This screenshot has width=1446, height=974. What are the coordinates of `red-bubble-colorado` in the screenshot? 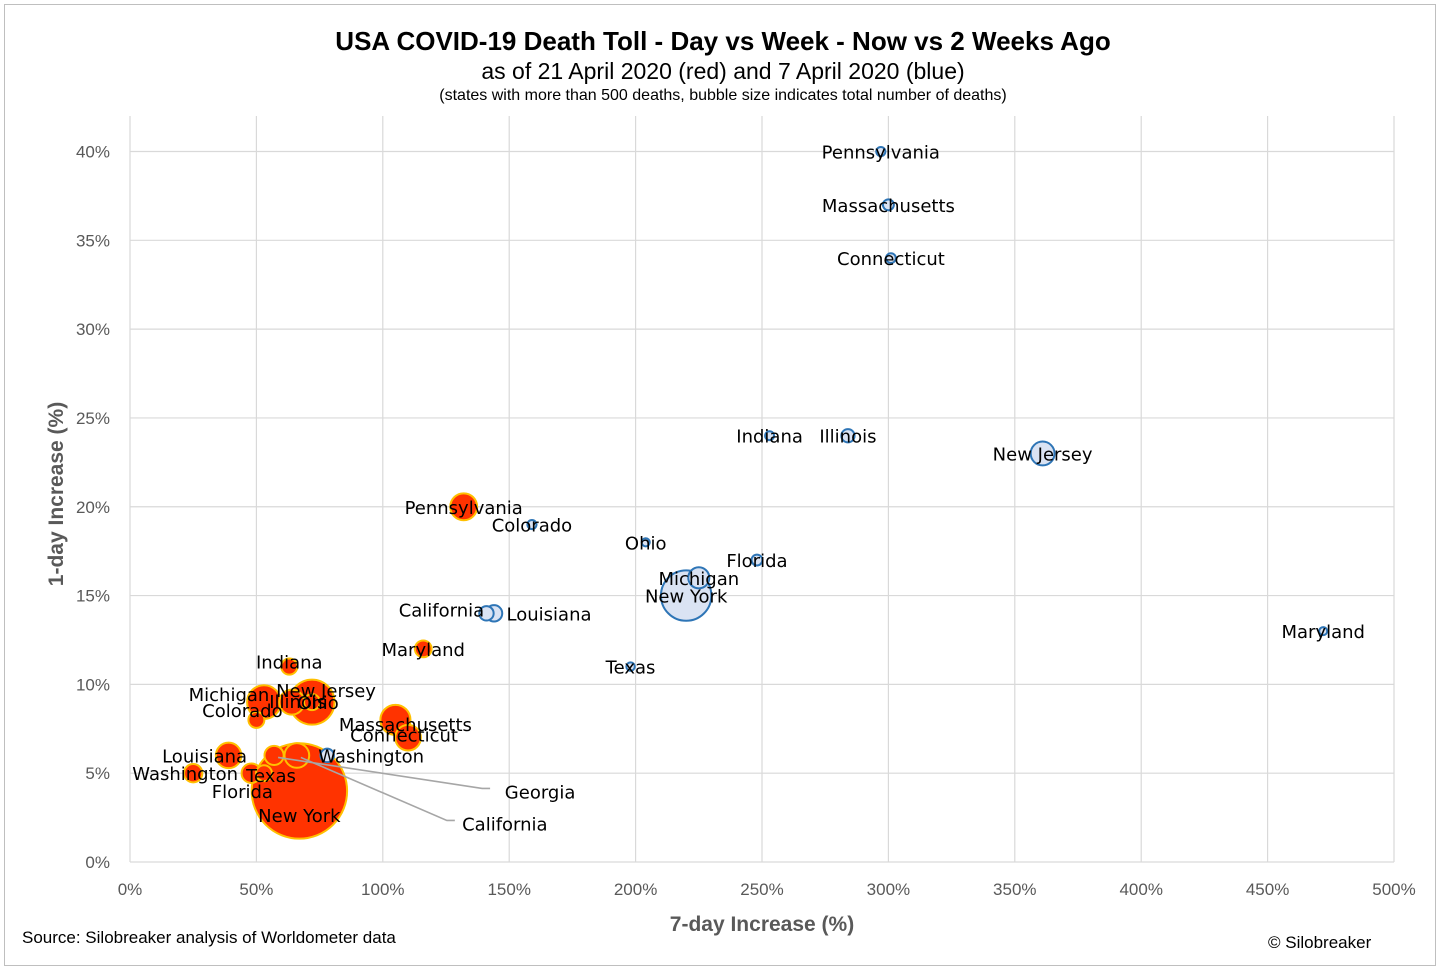 It's located at (256, 719).